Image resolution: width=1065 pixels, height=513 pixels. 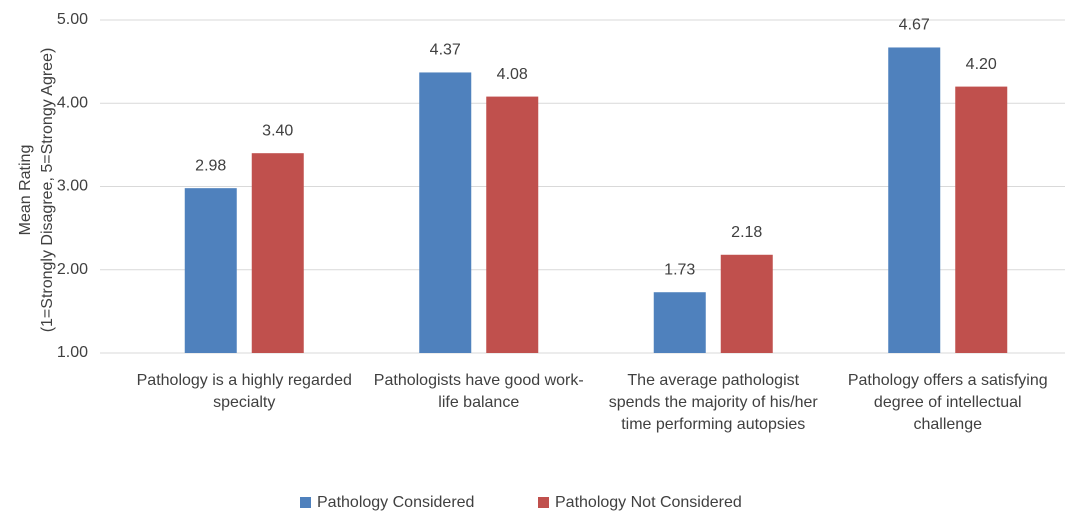 I want to click on y-tick-label: 1.00, so click(x=72, y=352).